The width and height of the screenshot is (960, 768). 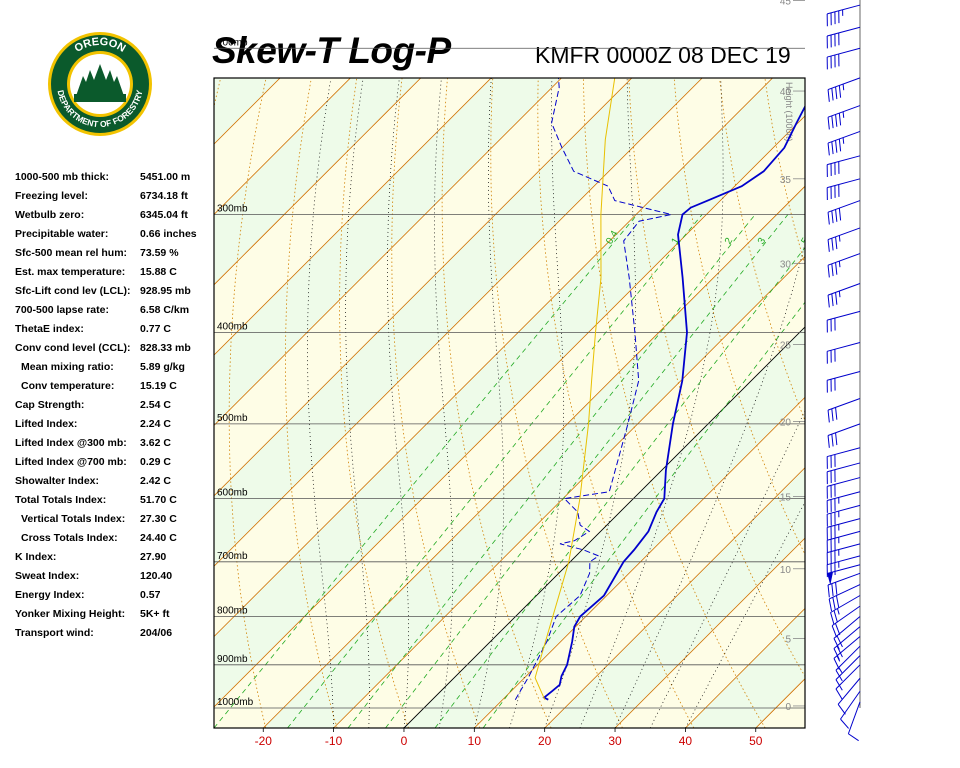 I want to click on stat-row: Lifted Index @700 mb: 0.29 C, so click(x=115, y=462).